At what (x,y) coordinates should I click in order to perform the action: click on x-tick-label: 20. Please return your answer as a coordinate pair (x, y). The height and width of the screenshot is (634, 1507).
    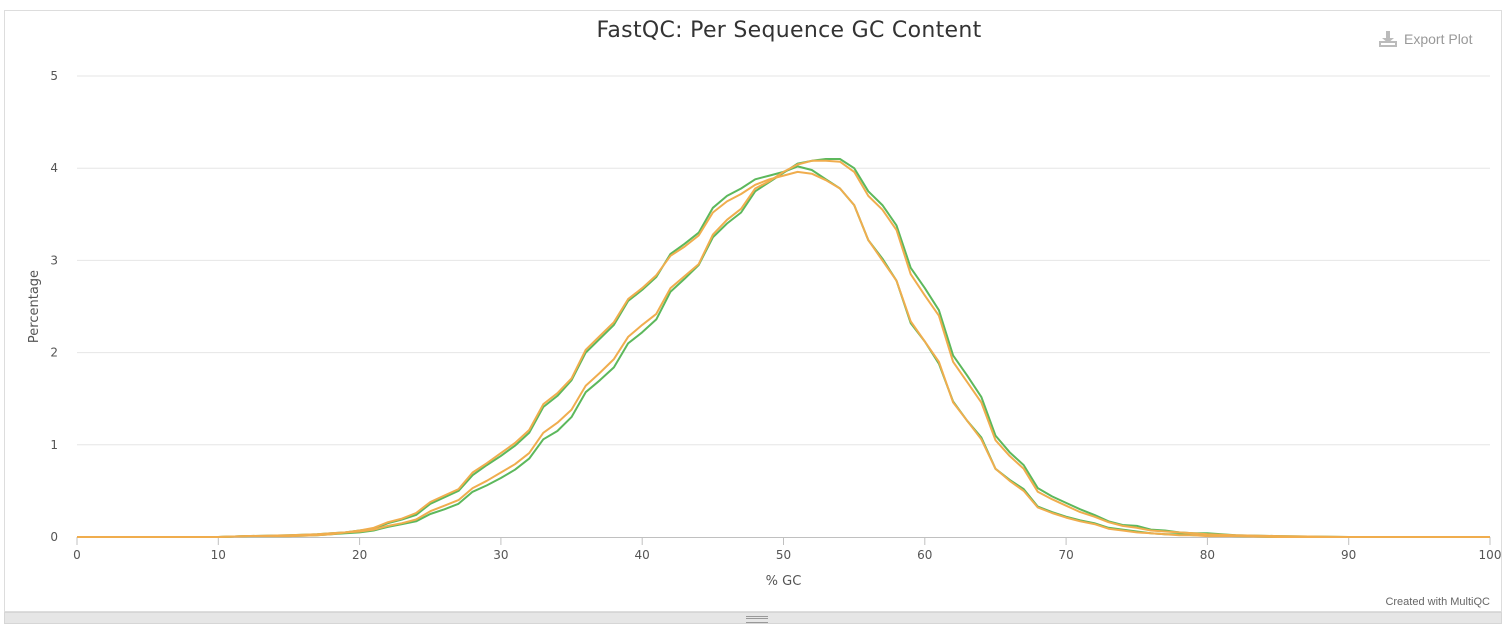
    Looking at the image, I should click on (359, 555).